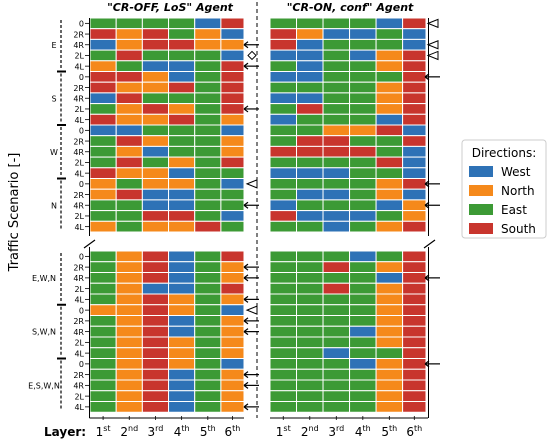 The height and width of the screenshot is (447, 550). Describe the element at coordinates (518, 229) in the screenshot. I see `legend-entry-label: South` at that location.